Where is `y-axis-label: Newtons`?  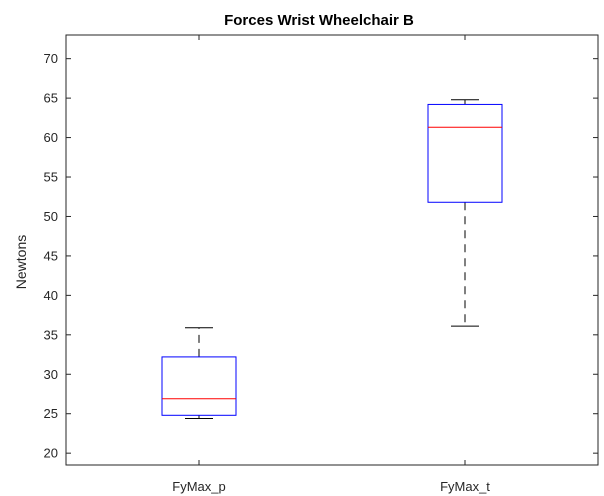
y-axis-label: Newtons is located at coordinates (21, 262).